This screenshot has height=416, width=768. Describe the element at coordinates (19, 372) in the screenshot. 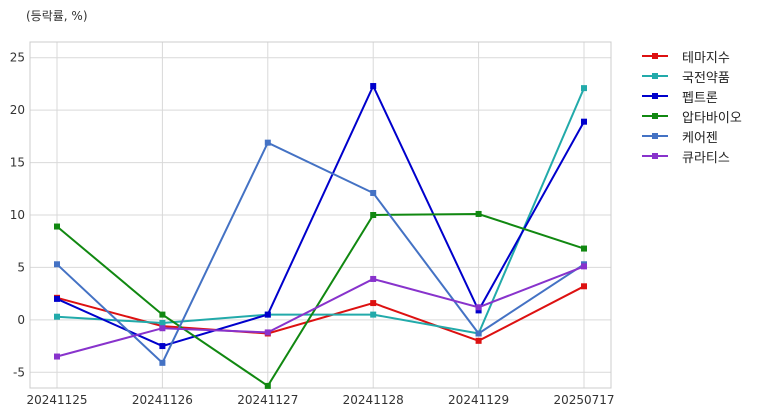

I see `y-tick-label: -5` at that location.